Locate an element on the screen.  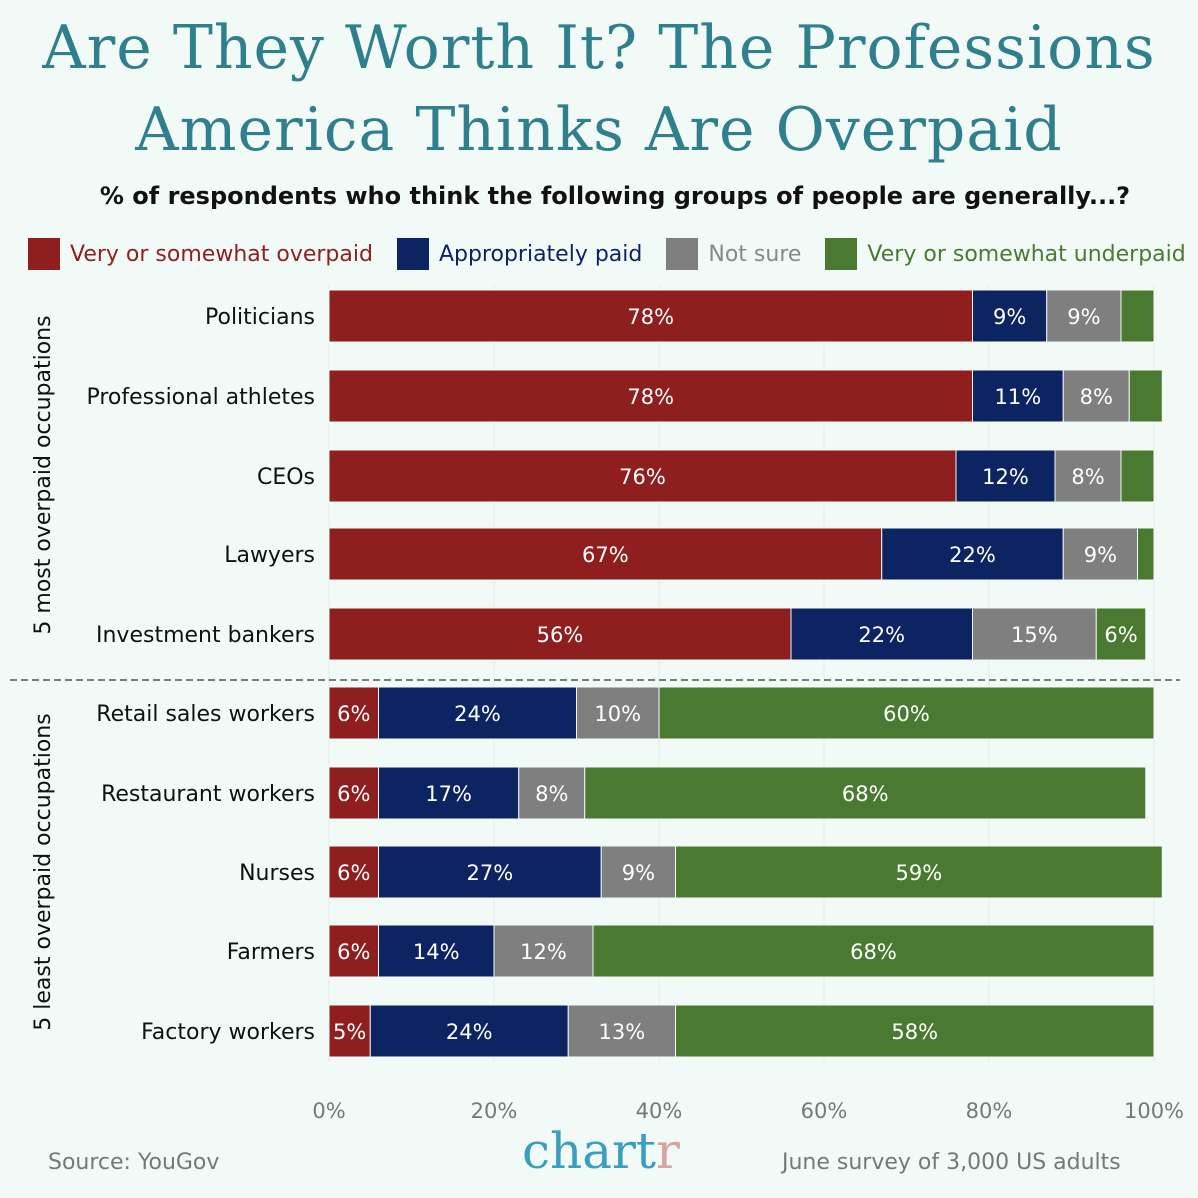
logo-main: chart is located at coordinates (589, 1151).